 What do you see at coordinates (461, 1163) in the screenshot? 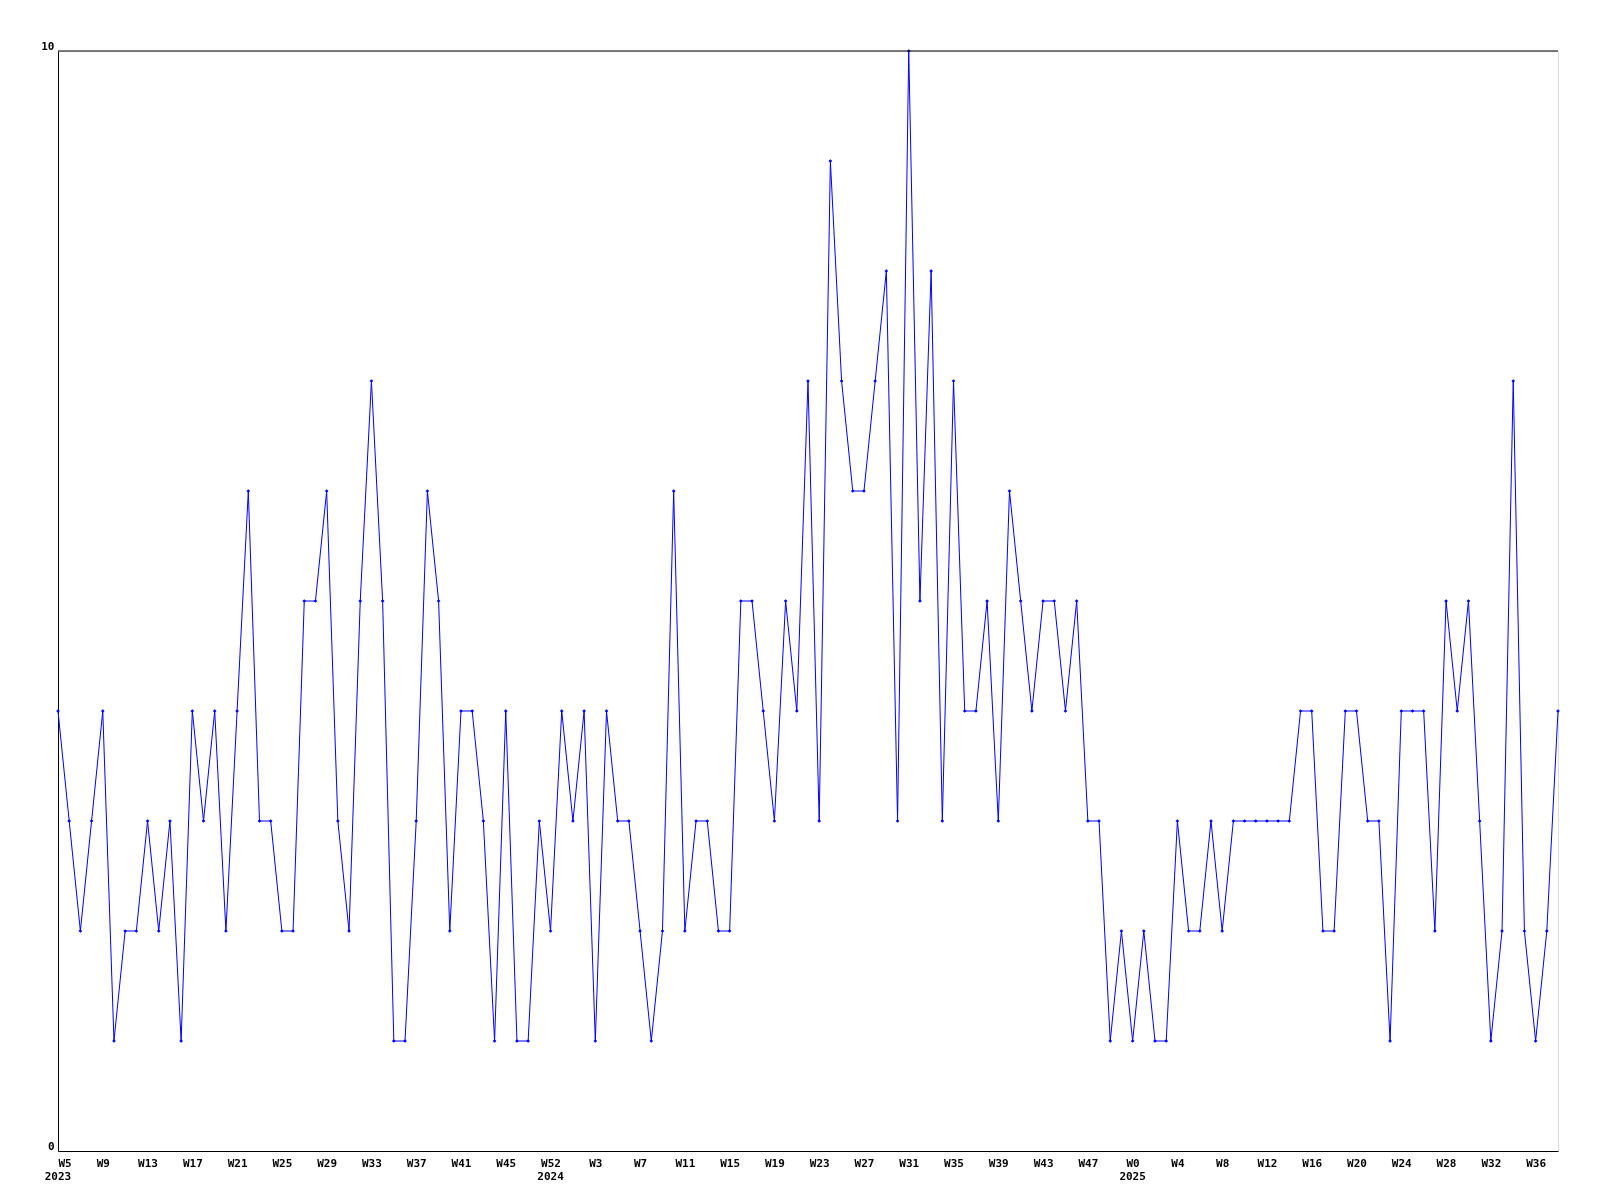
I see `x-tick-label: W41` at bounding box center [461, 1163].